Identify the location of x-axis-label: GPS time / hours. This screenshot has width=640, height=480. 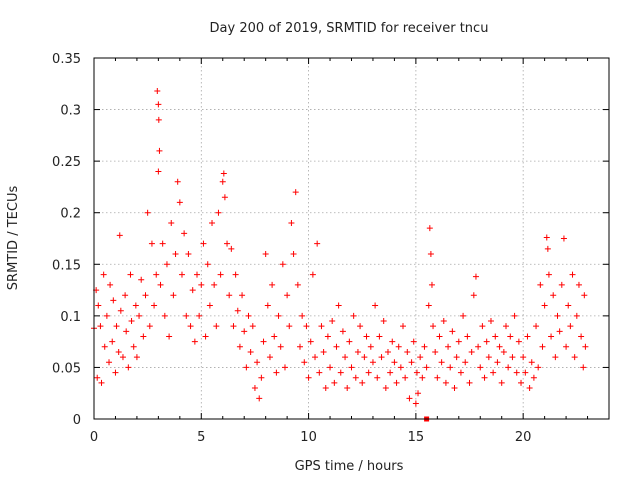
(349, 466).